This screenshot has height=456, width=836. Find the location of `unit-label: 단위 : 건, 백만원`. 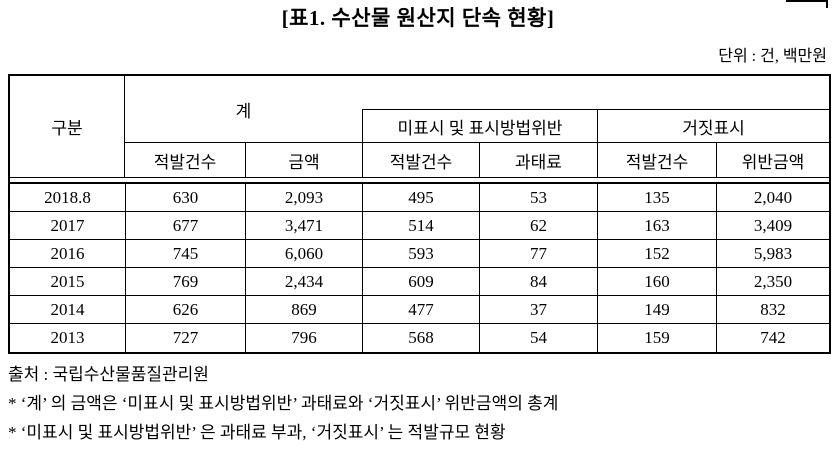

unit-label: 단위 : 건, 백만원 is located at coordinates (772, 56).